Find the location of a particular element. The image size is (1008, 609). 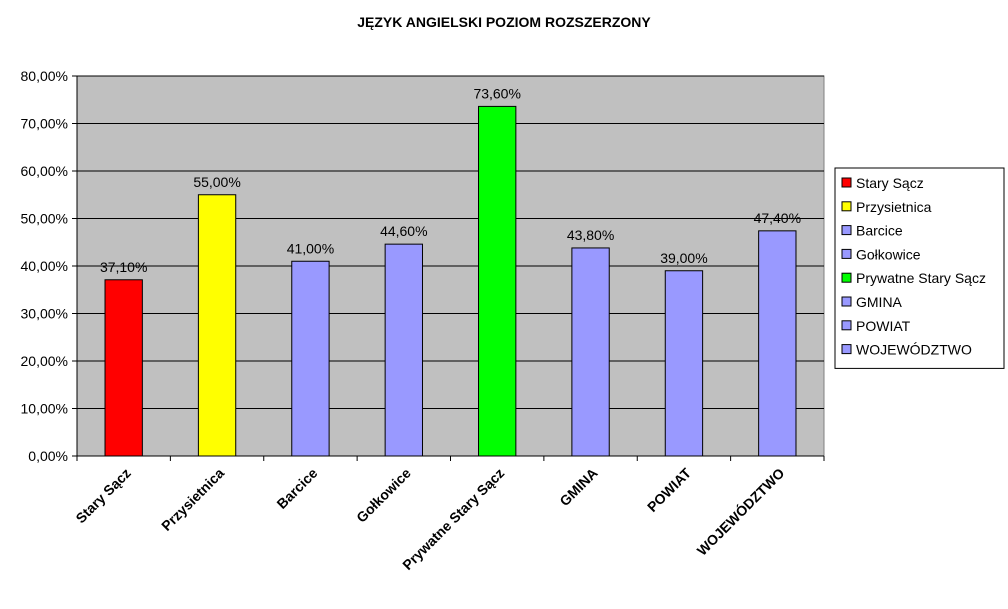

legend-entry: GMINA is located at coordinates (879, 302).